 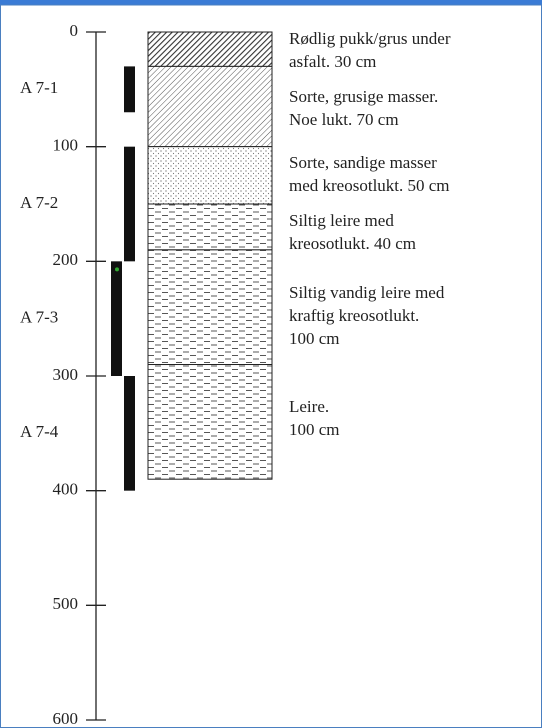 I want to click on layer-description: Leire., so click(x=309, y=406).